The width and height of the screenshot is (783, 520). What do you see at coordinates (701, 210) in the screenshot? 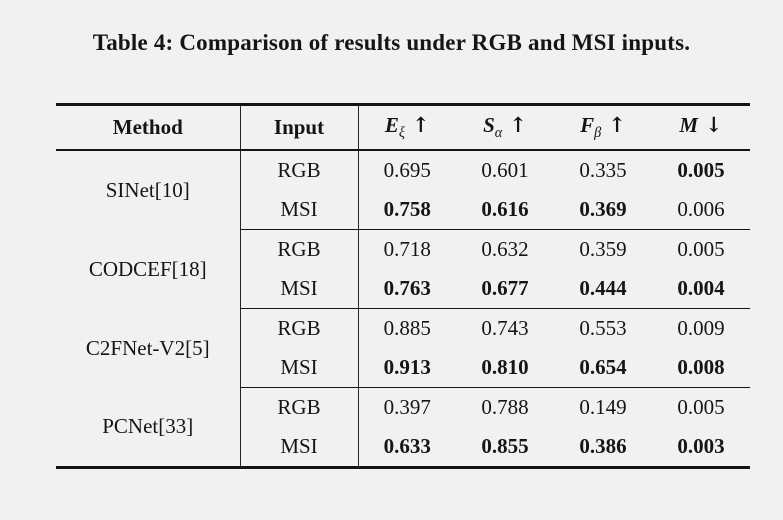
I see `value-cell: 0.006` at bounding box center [701, 210].